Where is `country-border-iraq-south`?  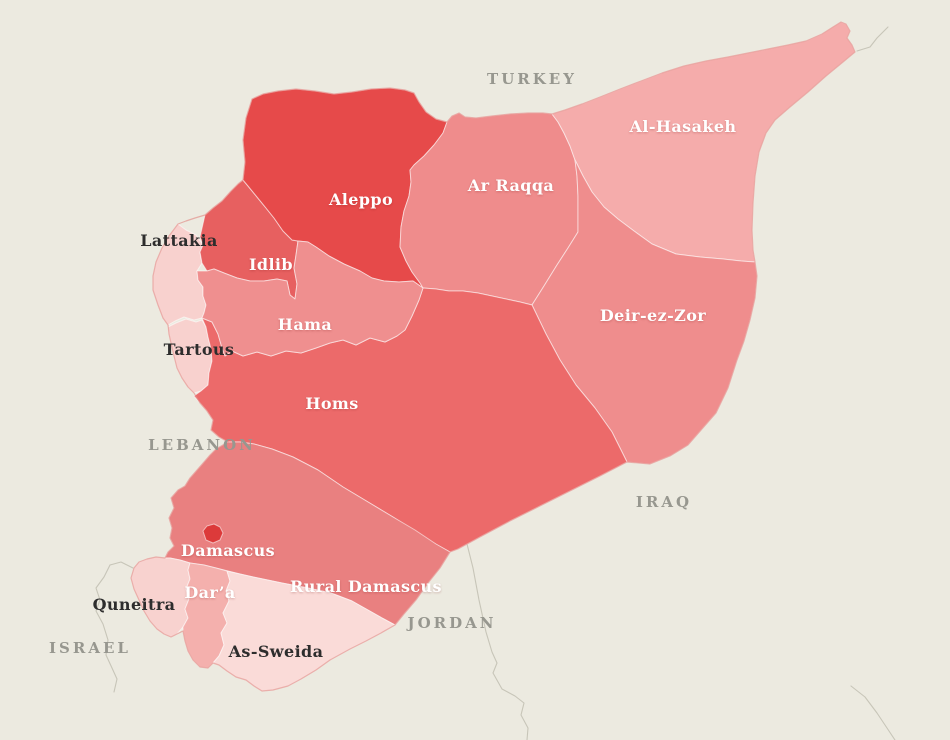
country-border-iraq-south is located at coordinates (873, 712).